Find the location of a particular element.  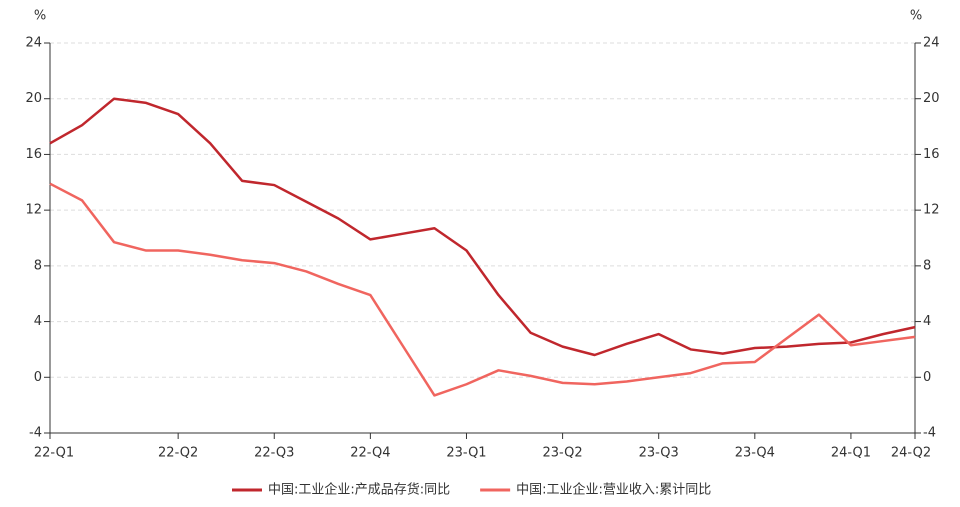

y-tick-label: 12 is located at coordinates (33, 210).